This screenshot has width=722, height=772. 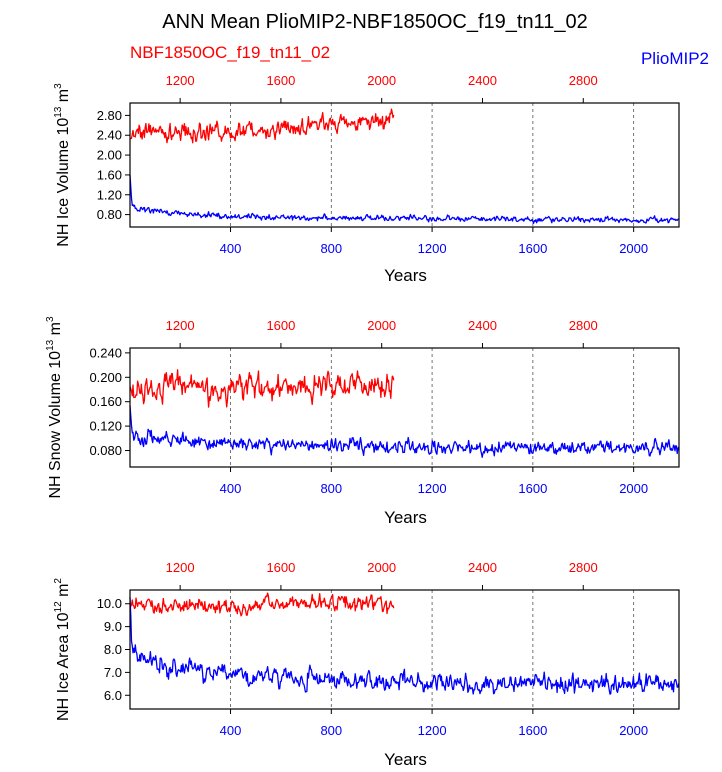 What do you see at coordinates (113, 626) in the screenshot?
I see `y-tick-label: 9.0` at bounding box center [113, 626].